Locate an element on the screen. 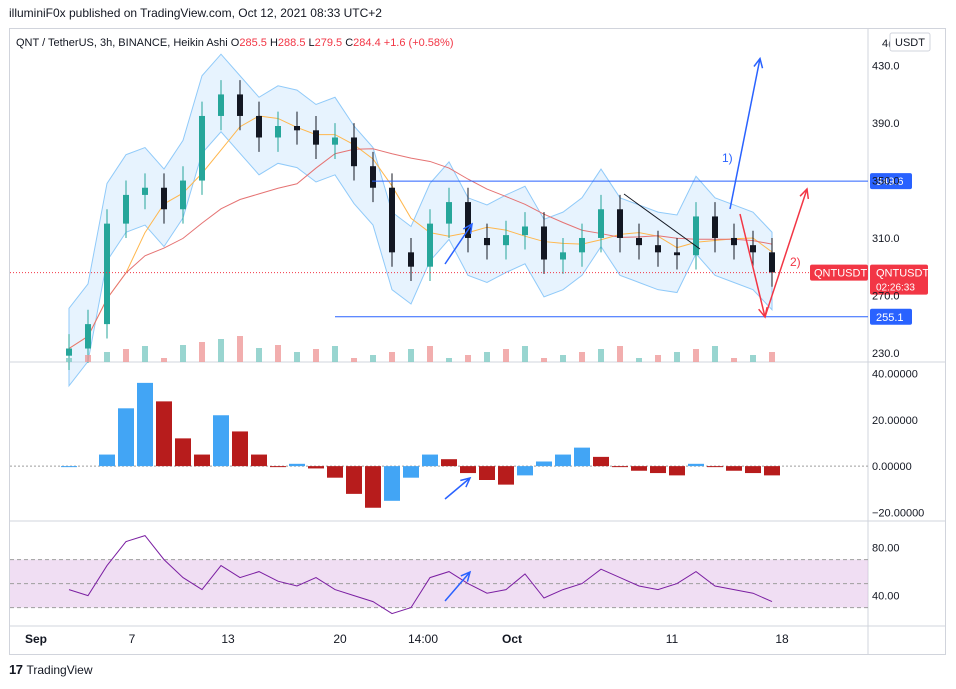  tradingview-brand-name: TradingView is located at coordinates (59, 669).